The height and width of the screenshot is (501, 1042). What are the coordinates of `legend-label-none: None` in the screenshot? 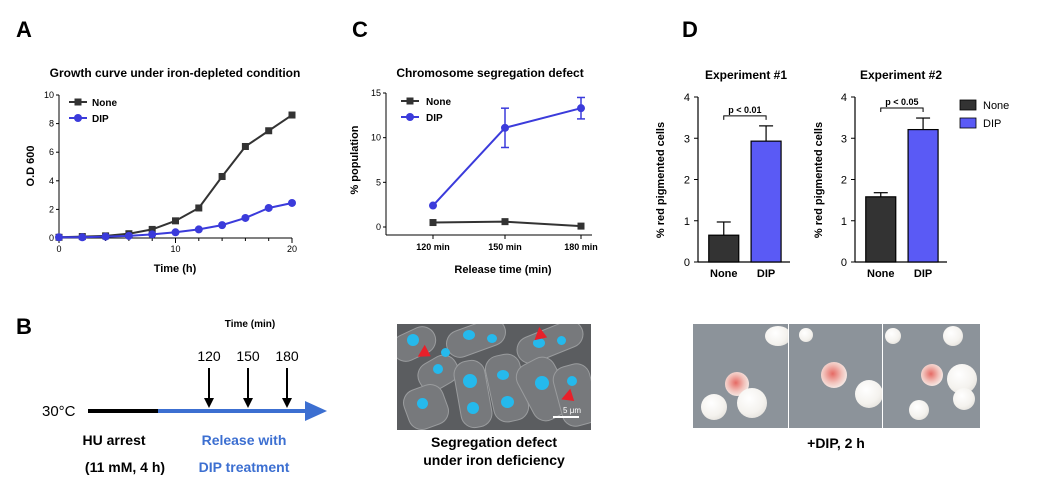 It's located at (996, 106).